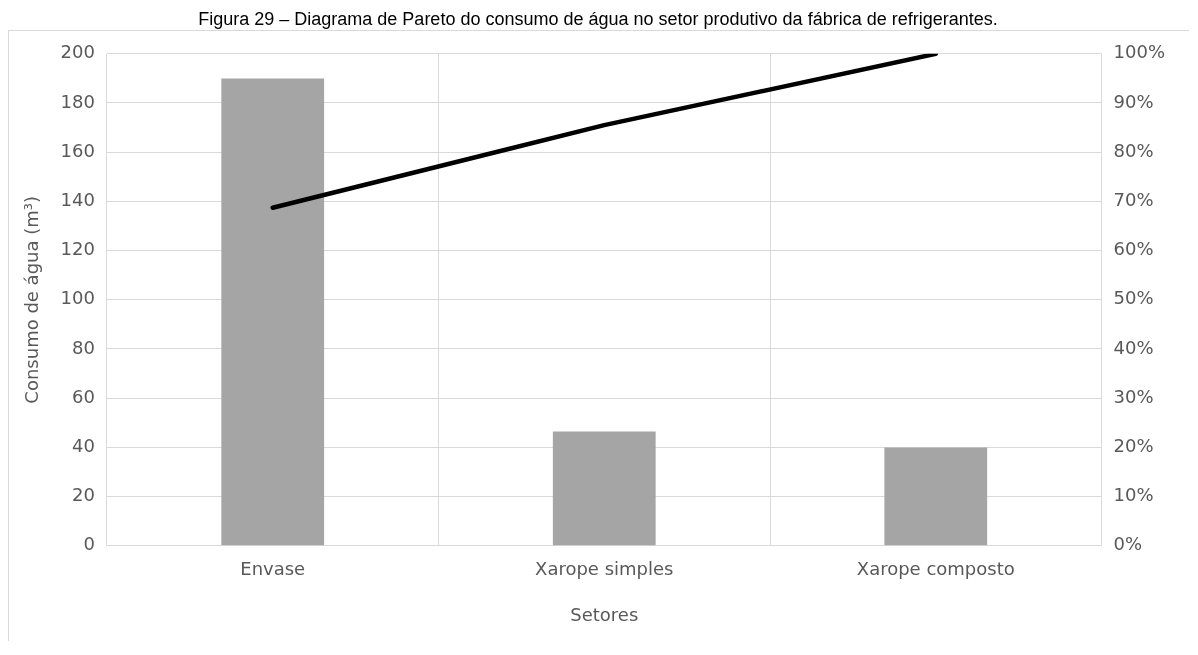 This screenshot has height=655, width=1198. I want to click on y2-tick-label: 90%, so click(1133, 101).